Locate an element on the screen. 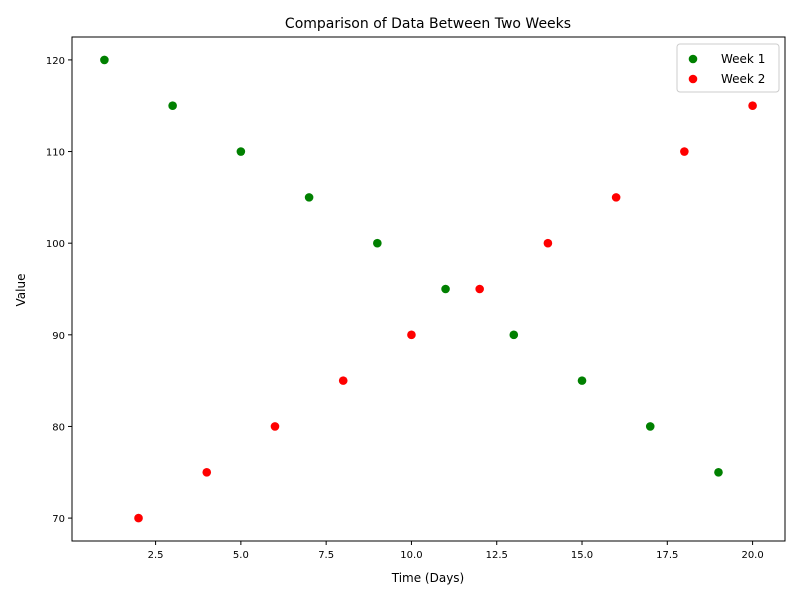 Image resolution: width=800 pixels, height=600 pixels. legend: Week 1 Week 2 is located at coordinates (728, 68).